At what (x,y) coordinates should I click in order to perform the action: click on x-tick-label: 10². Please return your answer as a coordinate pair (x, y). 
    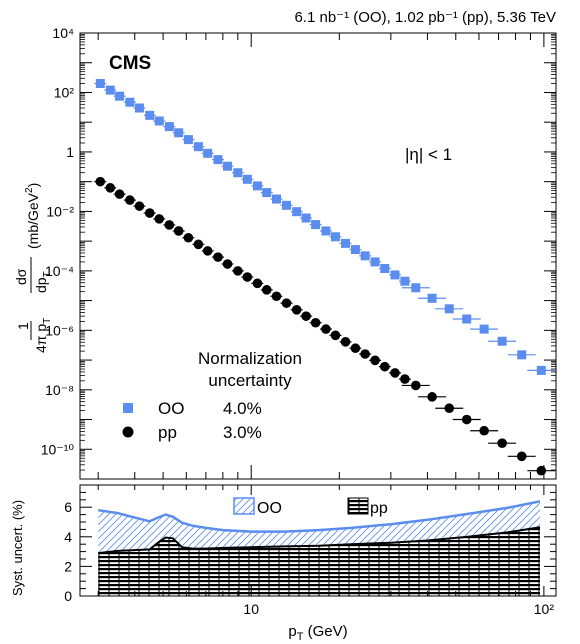
    Looking at the image, I should click on (544, 609).